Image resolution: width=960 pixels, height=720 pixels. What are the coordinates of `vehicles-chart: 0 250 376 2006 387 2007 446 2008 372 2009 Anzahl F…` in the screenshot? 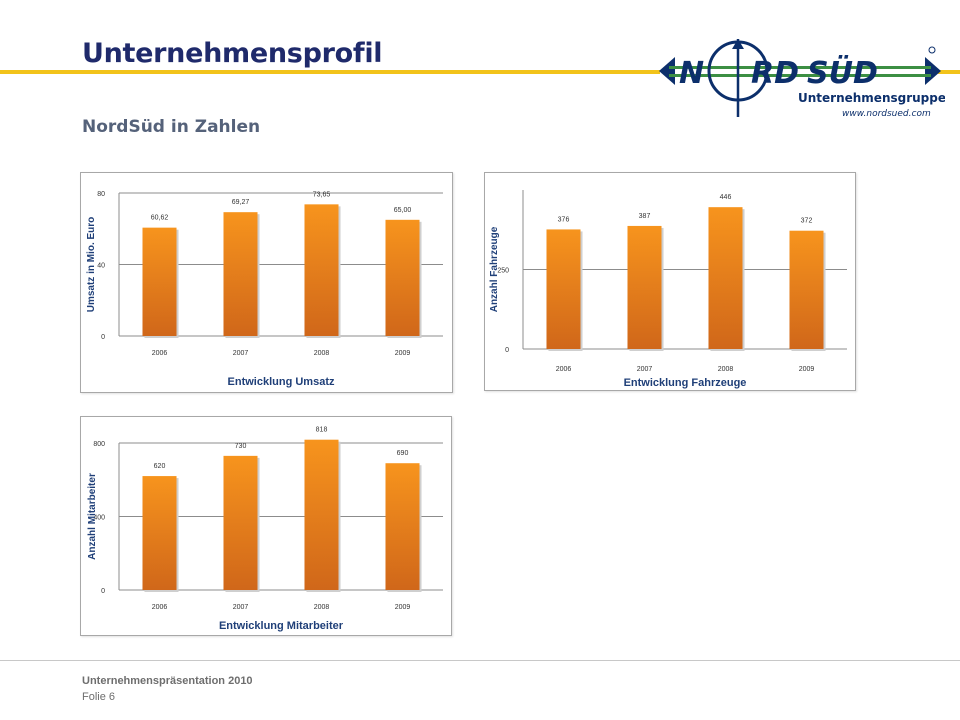 It's located at (670, 281).